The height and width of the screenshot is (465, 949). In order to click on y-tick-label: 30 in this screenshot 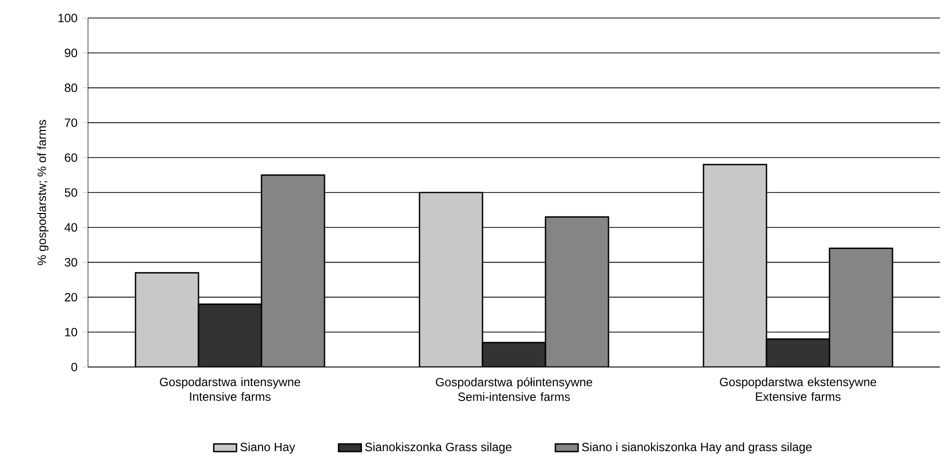, I will do `click(71, 262)`.